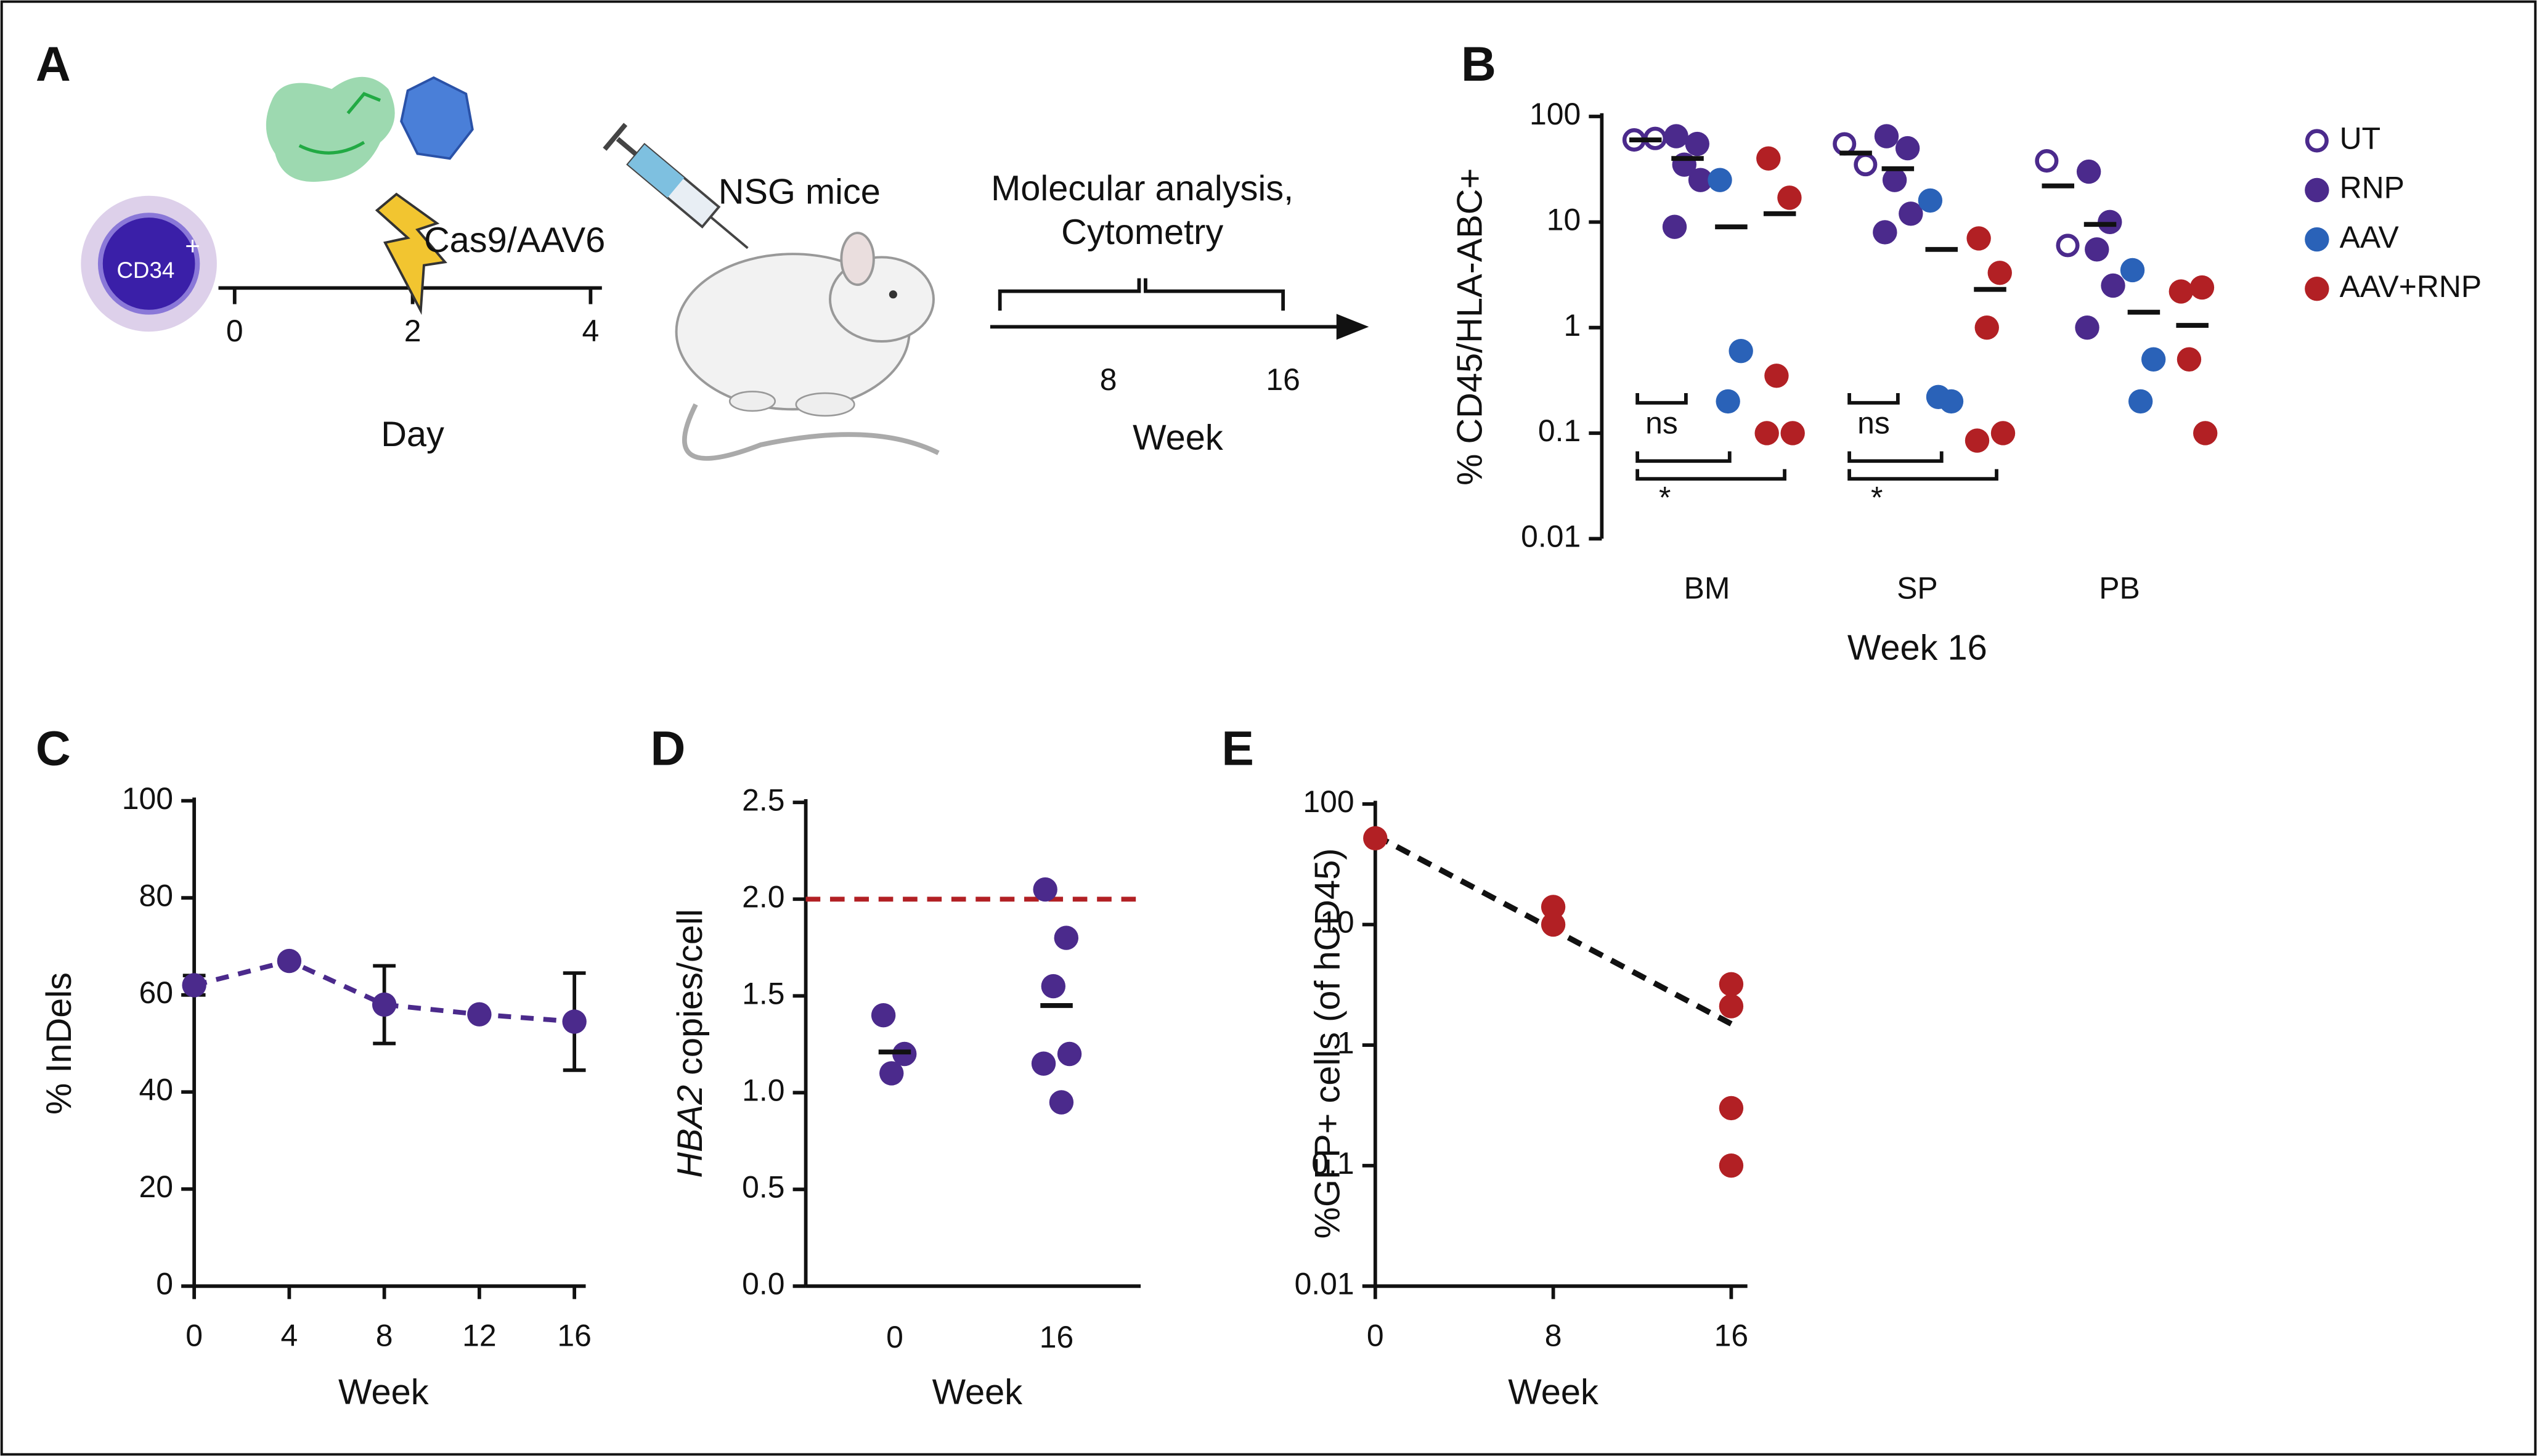  What do you see at coordinates (1917, 648) in the screenshot?
I see `x-axis-label: Week 16` at bounding box center [1917, 648].